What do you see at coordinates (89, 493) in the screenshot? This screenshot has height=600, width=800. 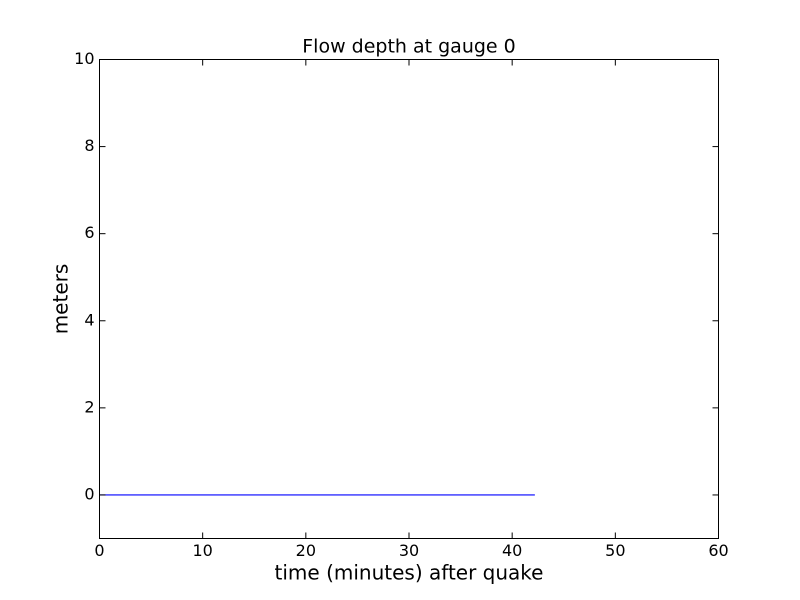 I see `y-tick-label: 0` at bounding box center [89, 493].